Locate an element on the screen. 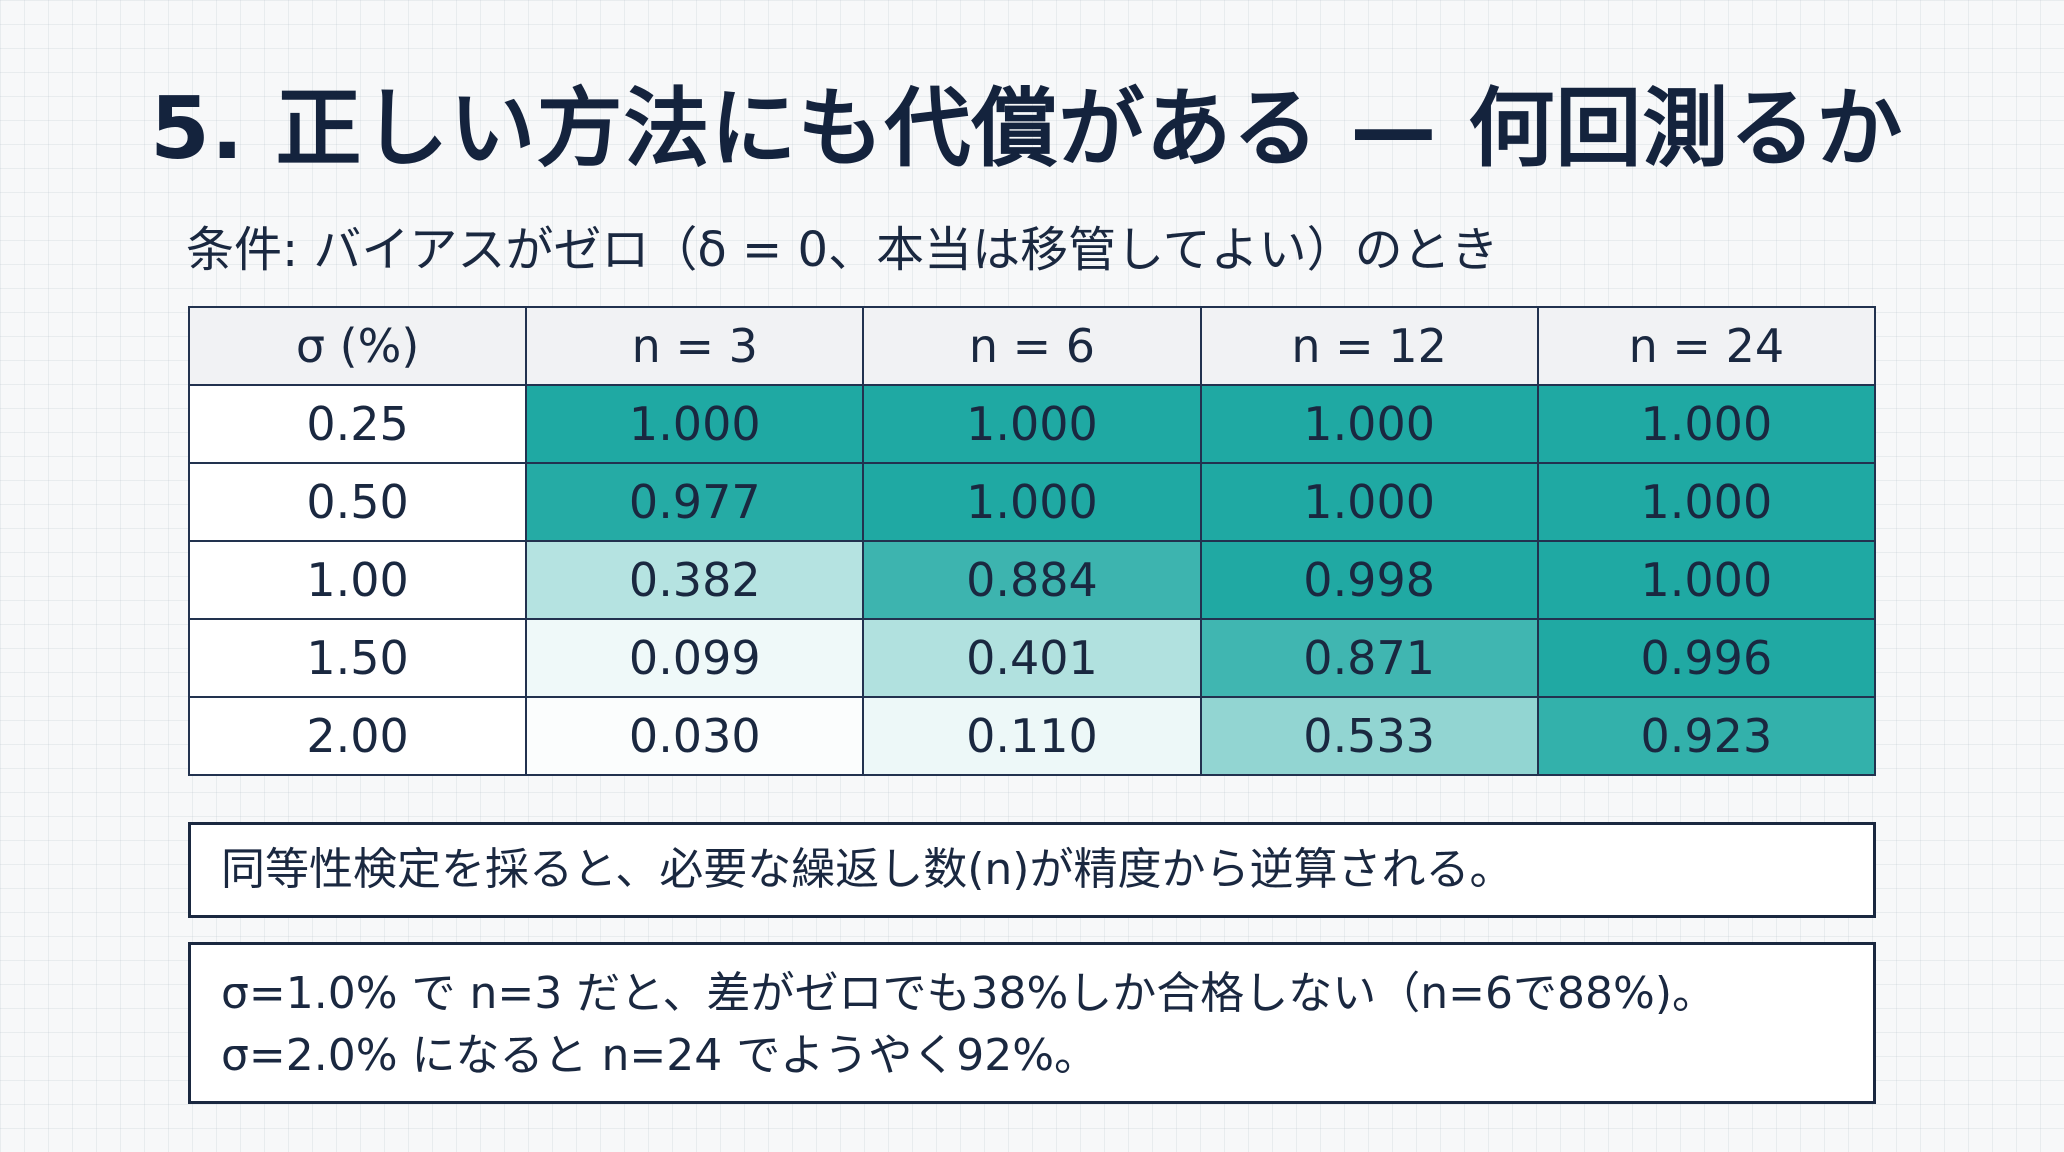 The width and height of the screenshot is (2064, 1152). condition-text: 条件: バイアスがゼロ（δ = 0、本当は移管してよい）のとき is located at coordinates (842, 250).